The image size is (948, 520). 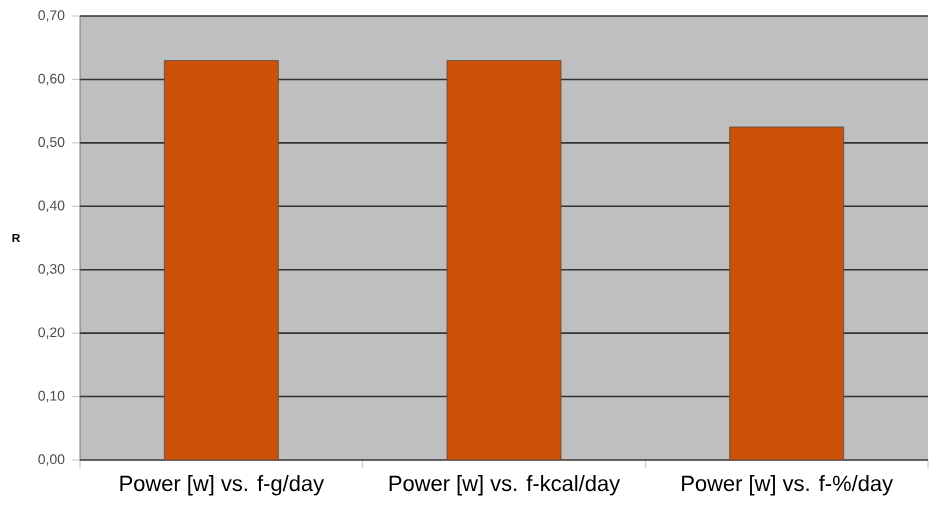 What do you see at coordinates (505, 485) in the screenshot?
I see `x-tick-label: Power [w] vs. f-kcal/day` at bounding box center [505, 485].